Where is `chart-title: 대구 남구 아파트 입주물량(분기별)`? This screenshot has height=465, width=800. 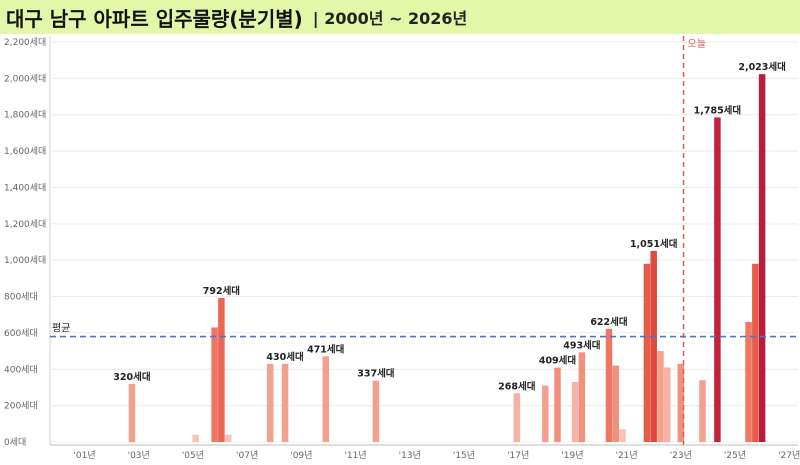 chart-title: 대구 남구 아파트 입주물량(분기별) is located at coordinates (154, 18).